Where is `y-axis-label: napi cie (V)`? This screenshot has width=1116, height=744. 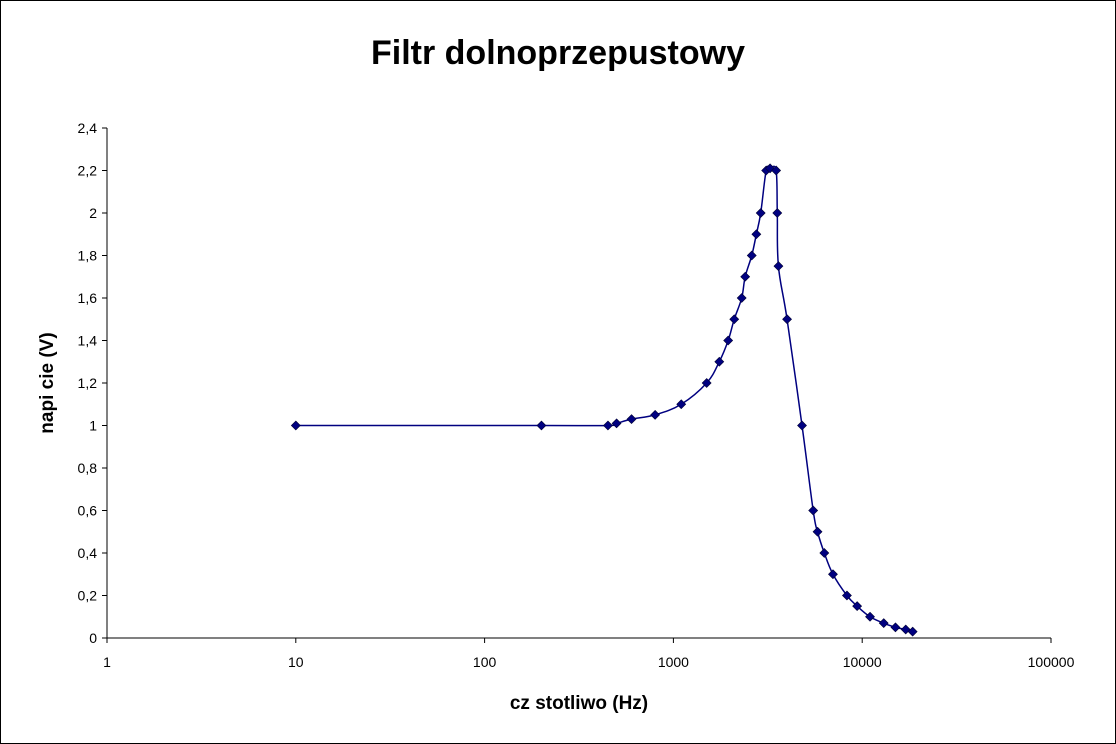 y-axis-label: napi cie (V) is located at coordinates (47, 382).